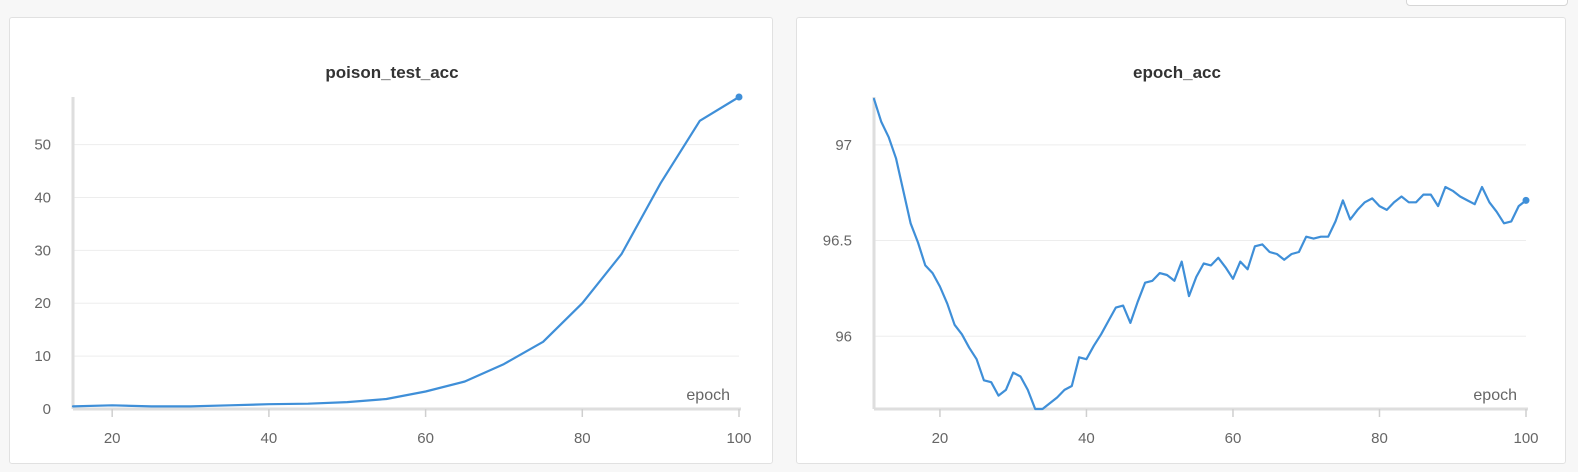  What do you see at coordinates (42, 356) in the screenshot?
I see `y-tick-label: 10` at bounding box center [42, 356].